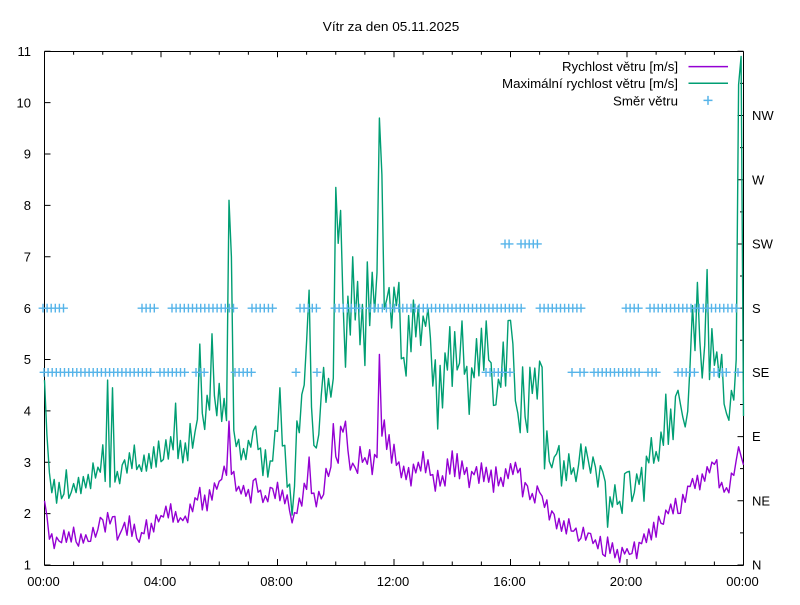 The image size is (800, 605). I want to click on svg-text: SW, so click(763, 244).